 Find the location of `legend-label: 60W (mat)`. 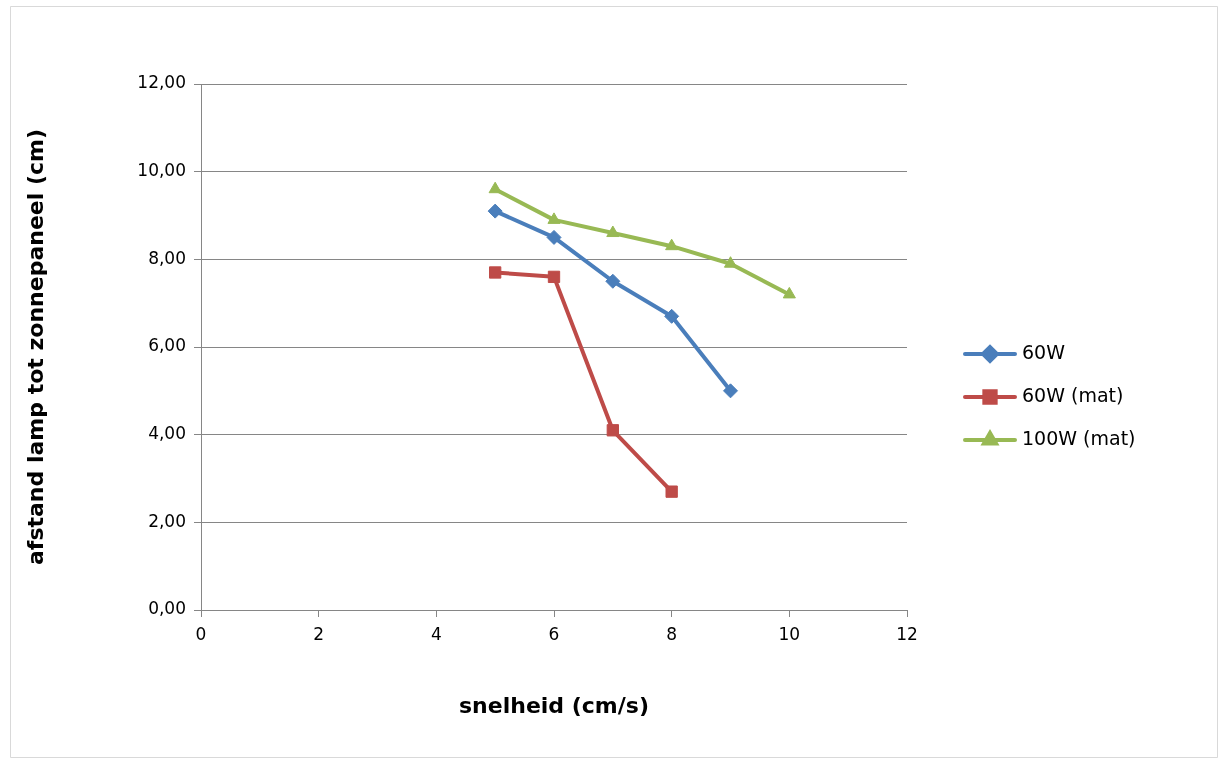

legend-label: 60W (mat) is located at coordinates (1073, 394).